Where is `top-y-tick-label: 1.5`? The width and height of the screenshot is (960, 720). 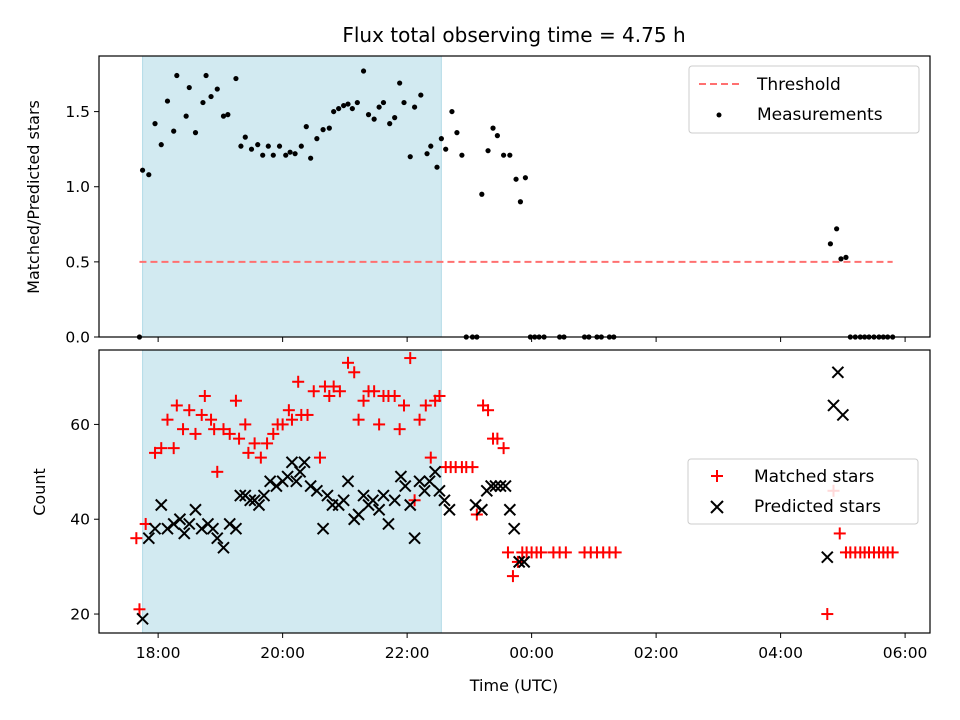 top-y-tick-label: 1.5 is located at coordinates (77, 112).